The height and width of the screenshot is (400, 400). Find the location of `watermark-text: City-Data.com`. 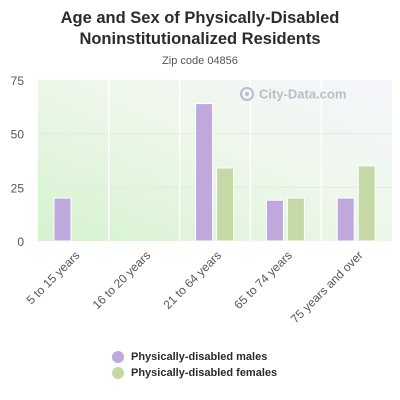

watermark-text: City-Data.com is located at coordinates (302, 94).